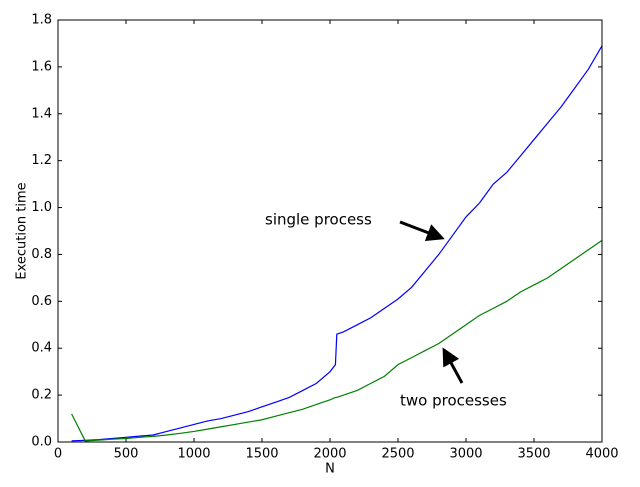 The width and height of the screenshot is (640, 487). What do you see at coordinates (41, 20) in the screenshot?
I see `y-tick-label: 1.8` at bounding box center [41, 20].